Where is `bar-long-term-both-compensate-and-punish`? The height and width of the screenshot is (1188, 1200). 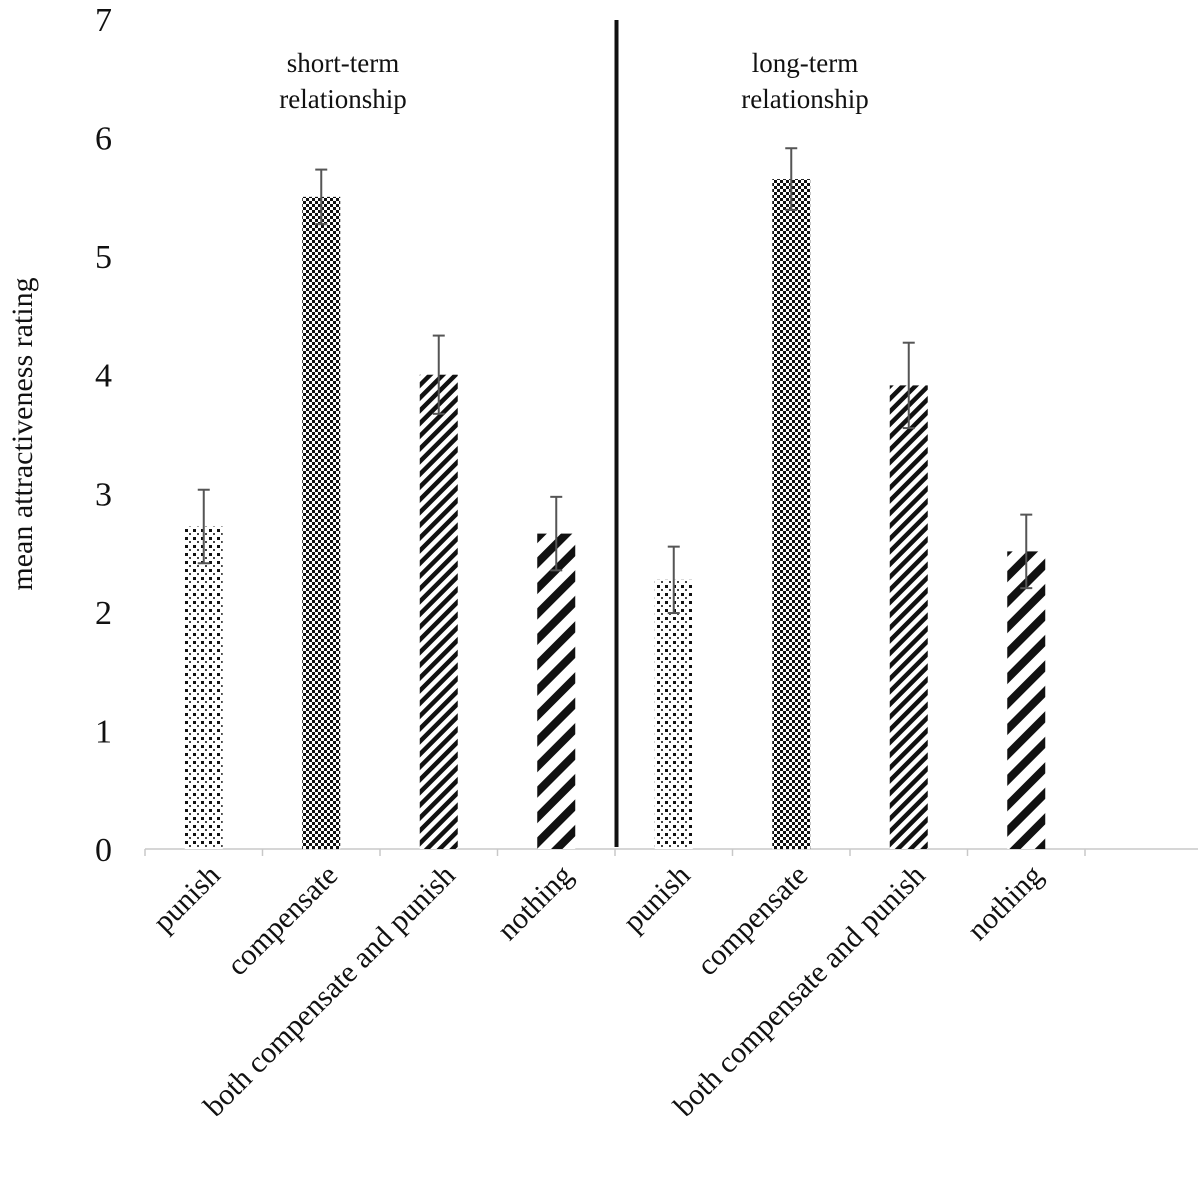
bar-long-term-both-compensate-and-punish is located at coordinates (908, 617).